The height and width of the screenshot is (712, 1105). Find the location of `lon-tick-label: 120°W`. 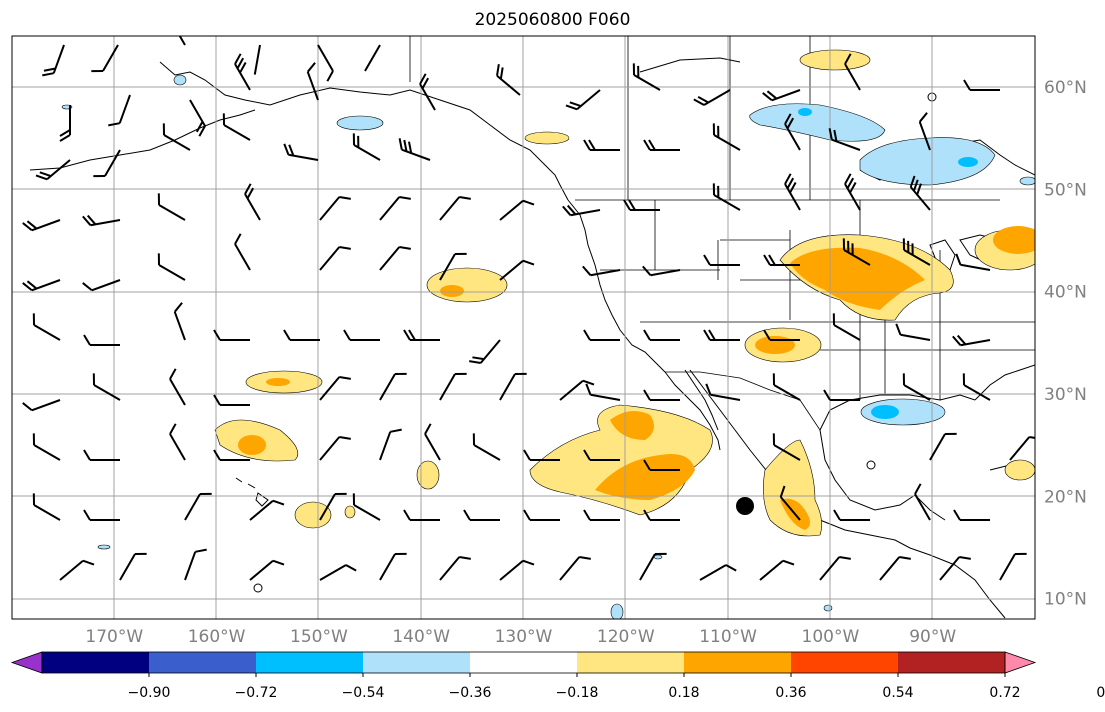

lon-tick-label: 120°W is located at coordinates (626, 637).